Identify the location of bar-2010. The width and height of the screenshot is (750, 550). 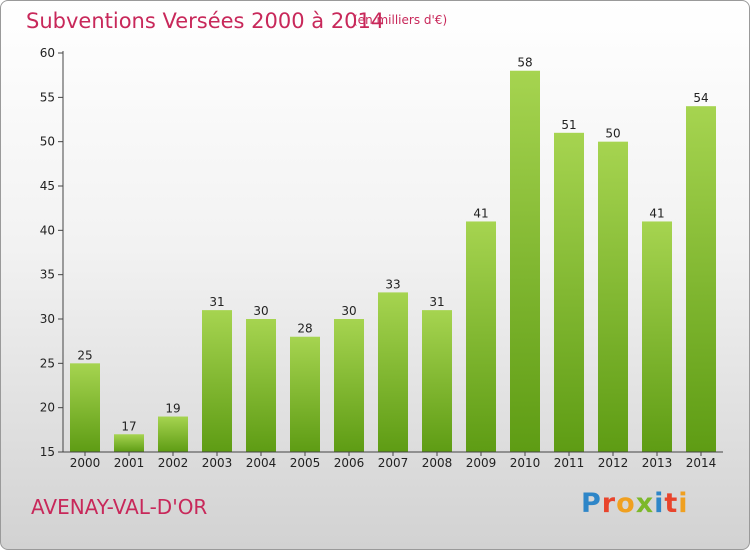
(525, 261).